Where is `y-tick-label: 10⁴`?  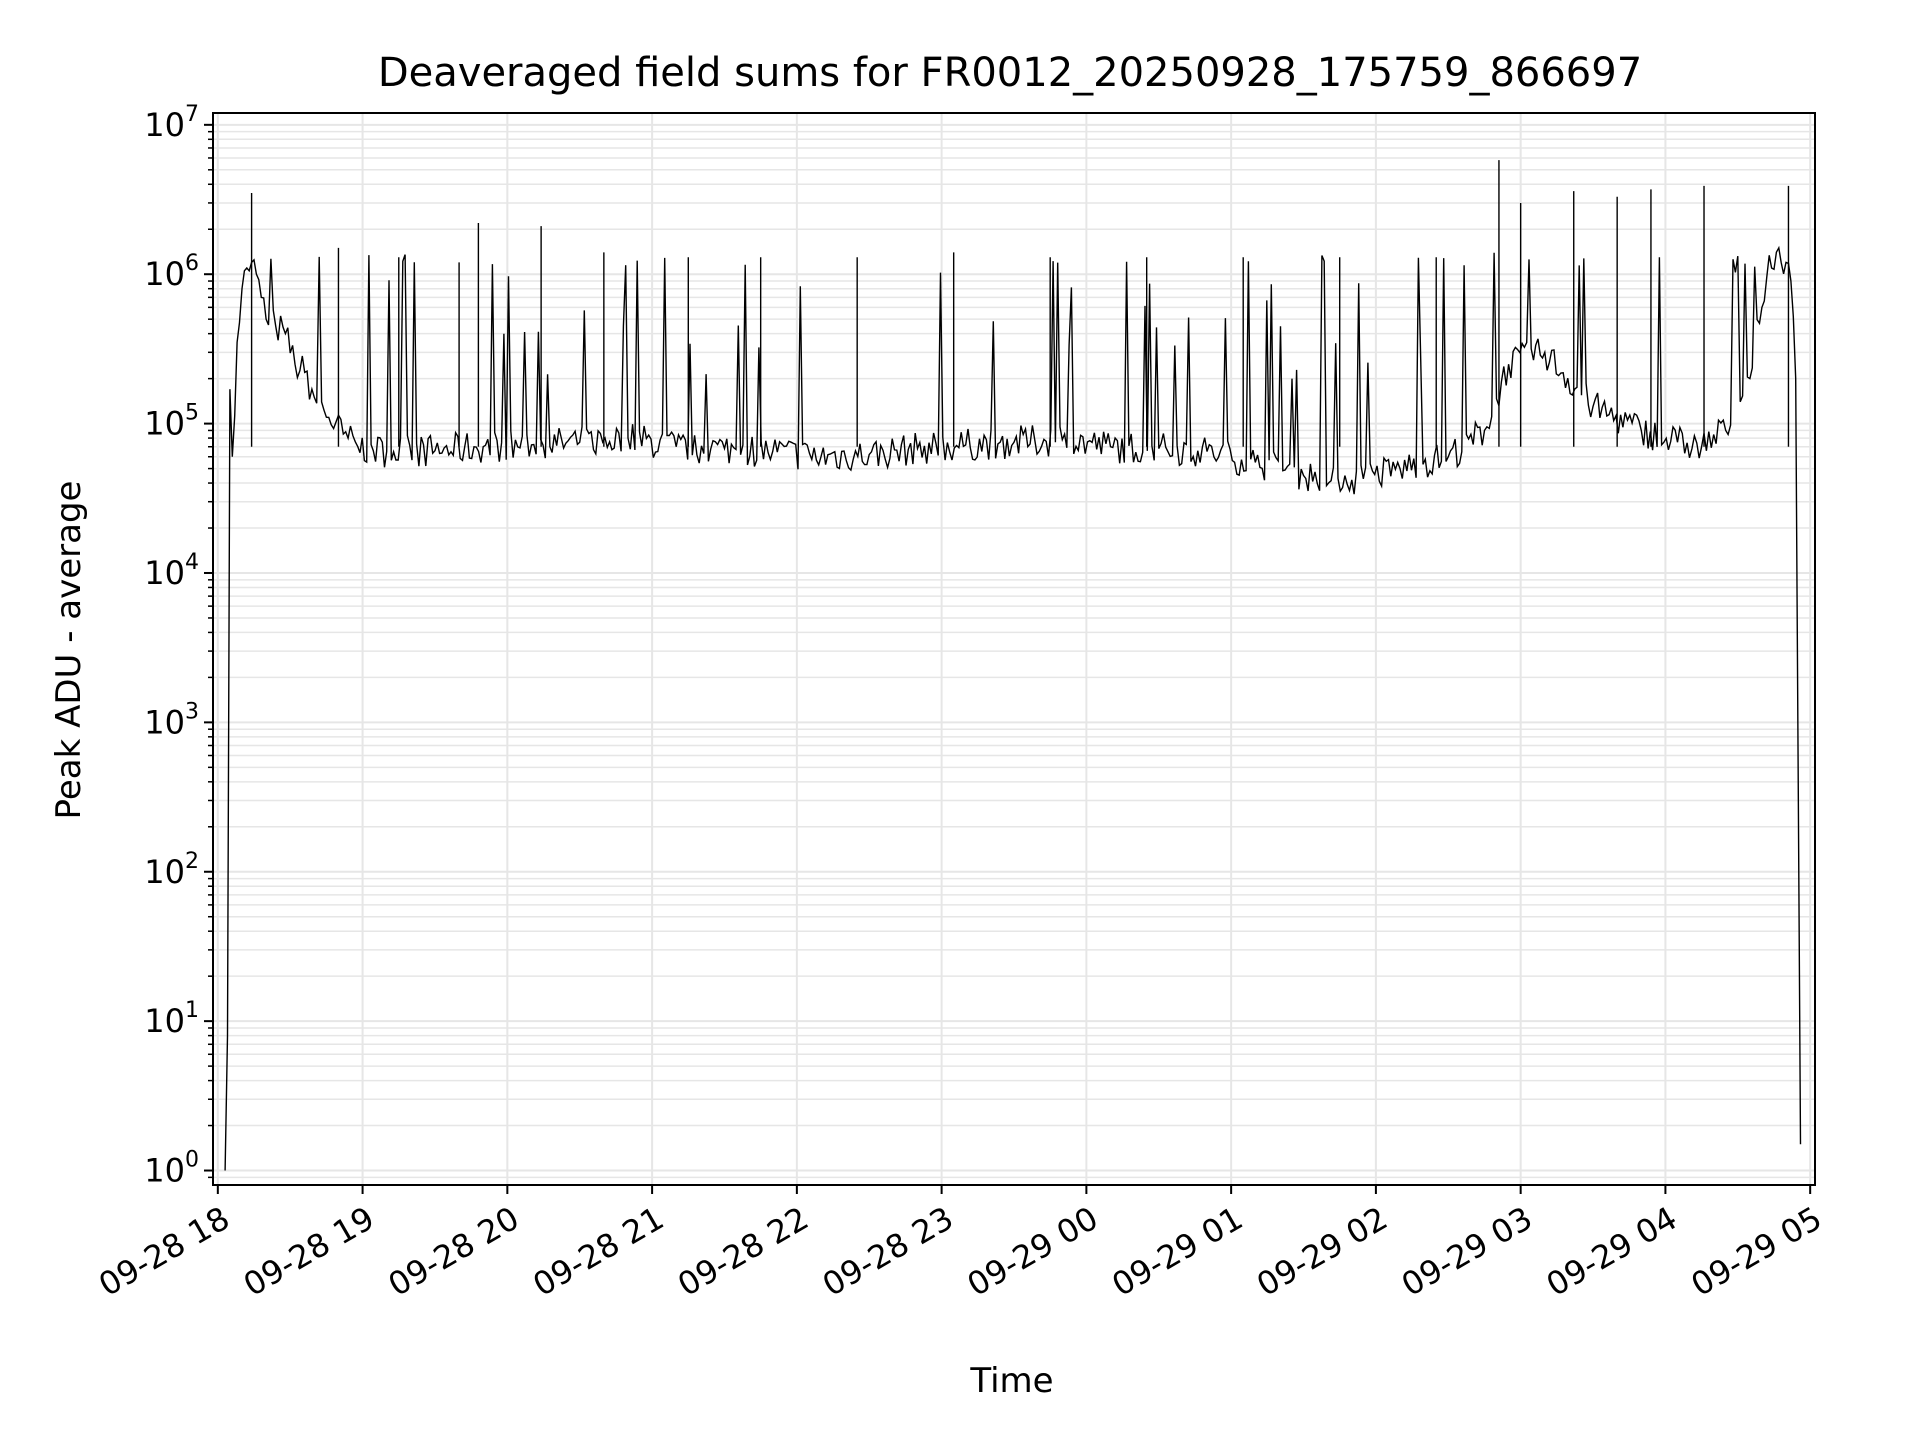
y-tick-label: 10⁴ is located at coordinates (171, 571).